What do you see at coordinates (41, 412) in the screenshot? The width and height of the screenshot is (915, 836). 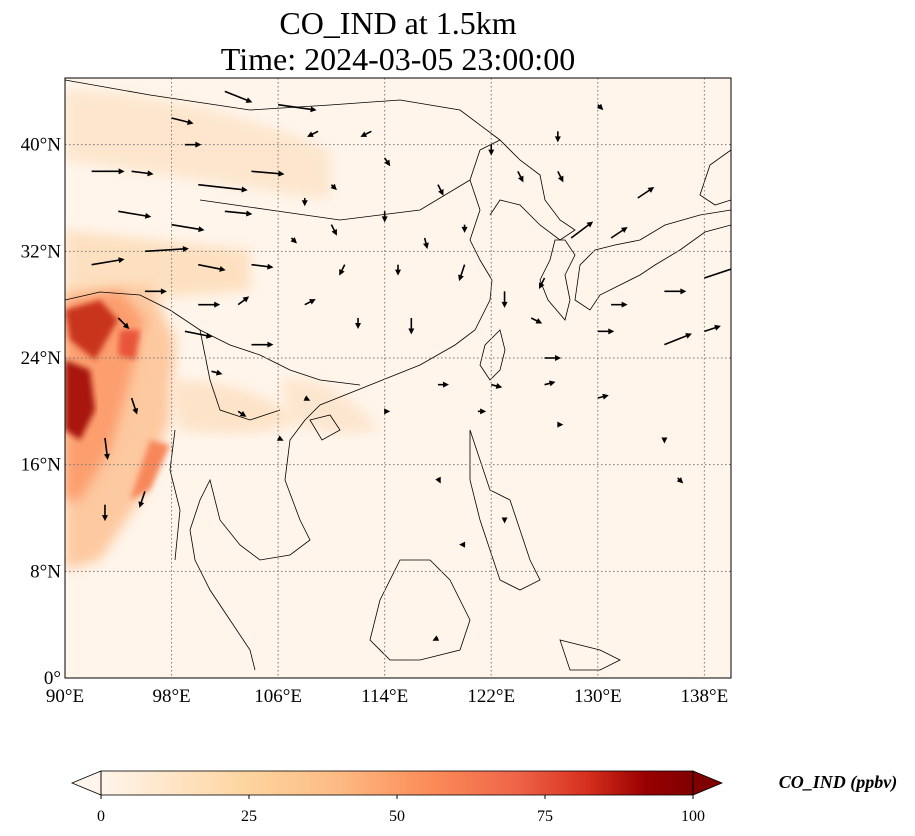 I see `lat-tick-labels: 0° 8°N 16°N 24°N 32°N 40°N` at bounding box center [41, 412].